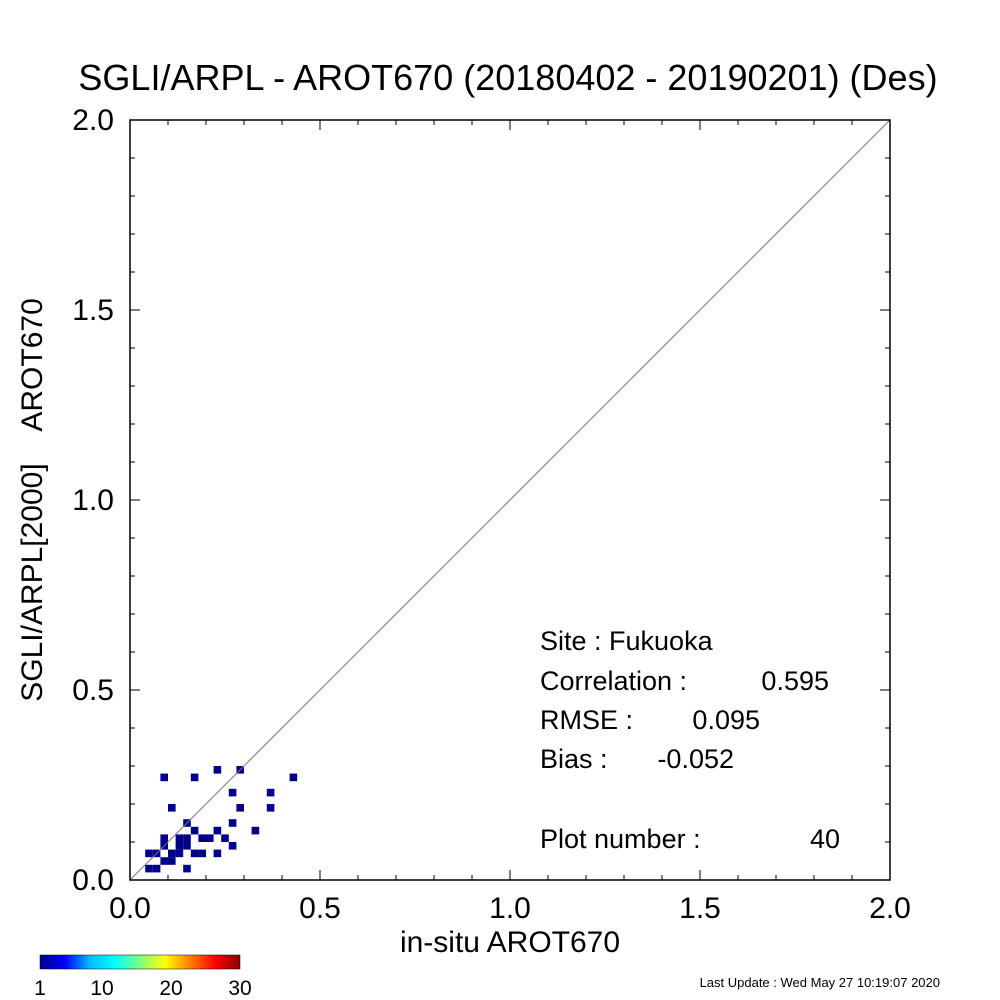  I want to click on plot-number-label: Plot number :, so click(620, 839).